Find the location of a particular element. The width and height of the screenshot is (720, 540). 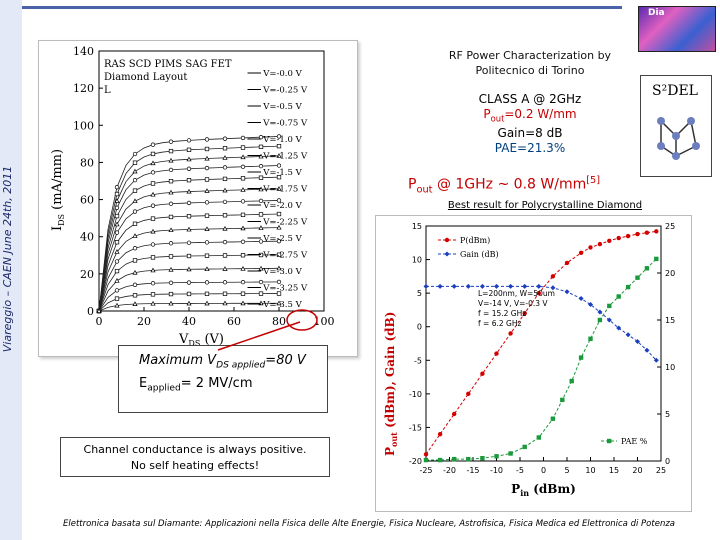

iv-legend-label-1: V=-0.25 V is located at coordinates (285, 91).